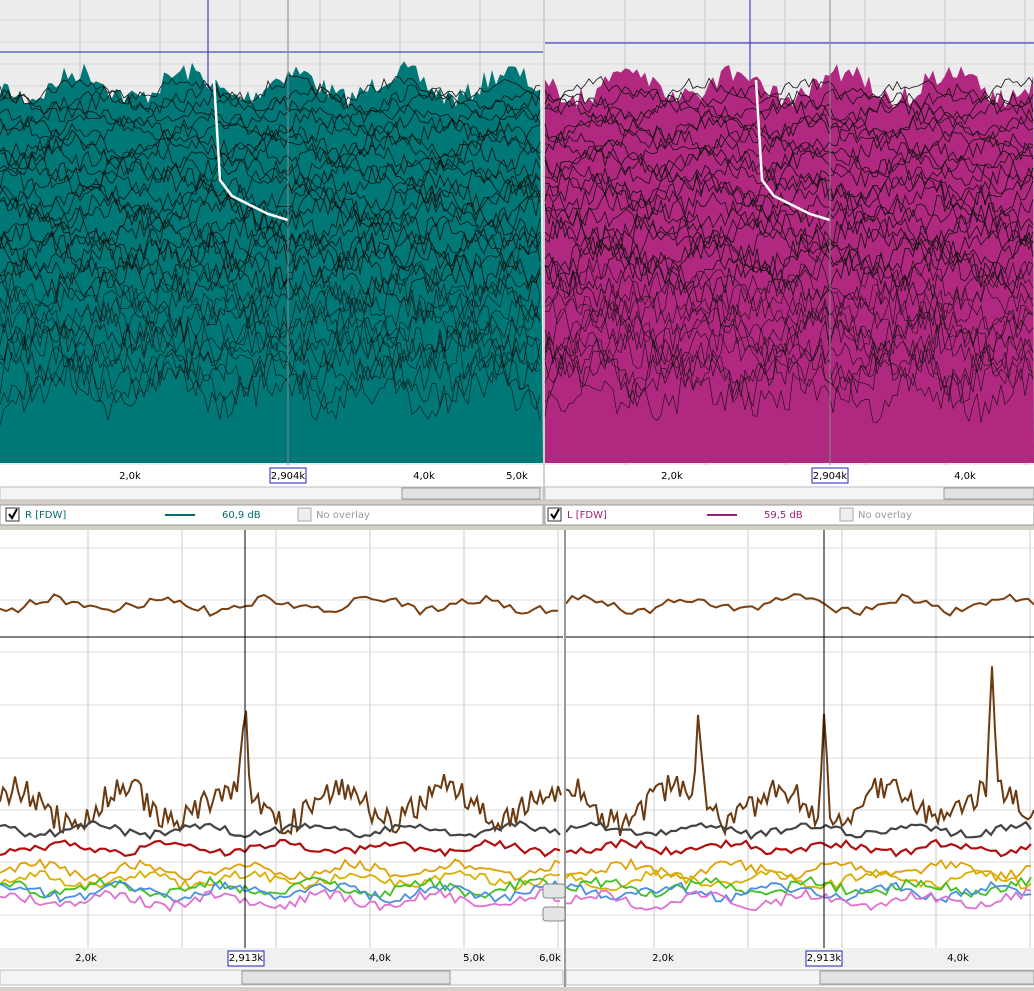  I want to click on x-tick-label: 6,0k, so click(550, 958).